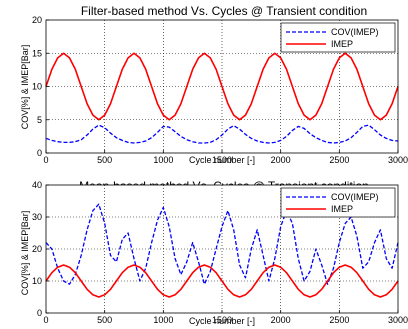 This screenshot has height=329, width=408. What do you see at coordinates (338, 37) in the screenshot?
I see `top-legend` at bounding box center [338, 37].